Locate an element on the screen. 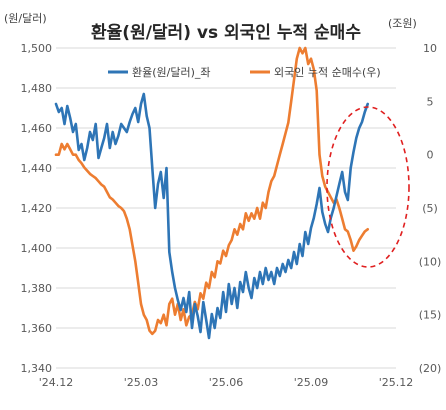  right-axis-unit: (조원) is located at coordinates (402, 23).